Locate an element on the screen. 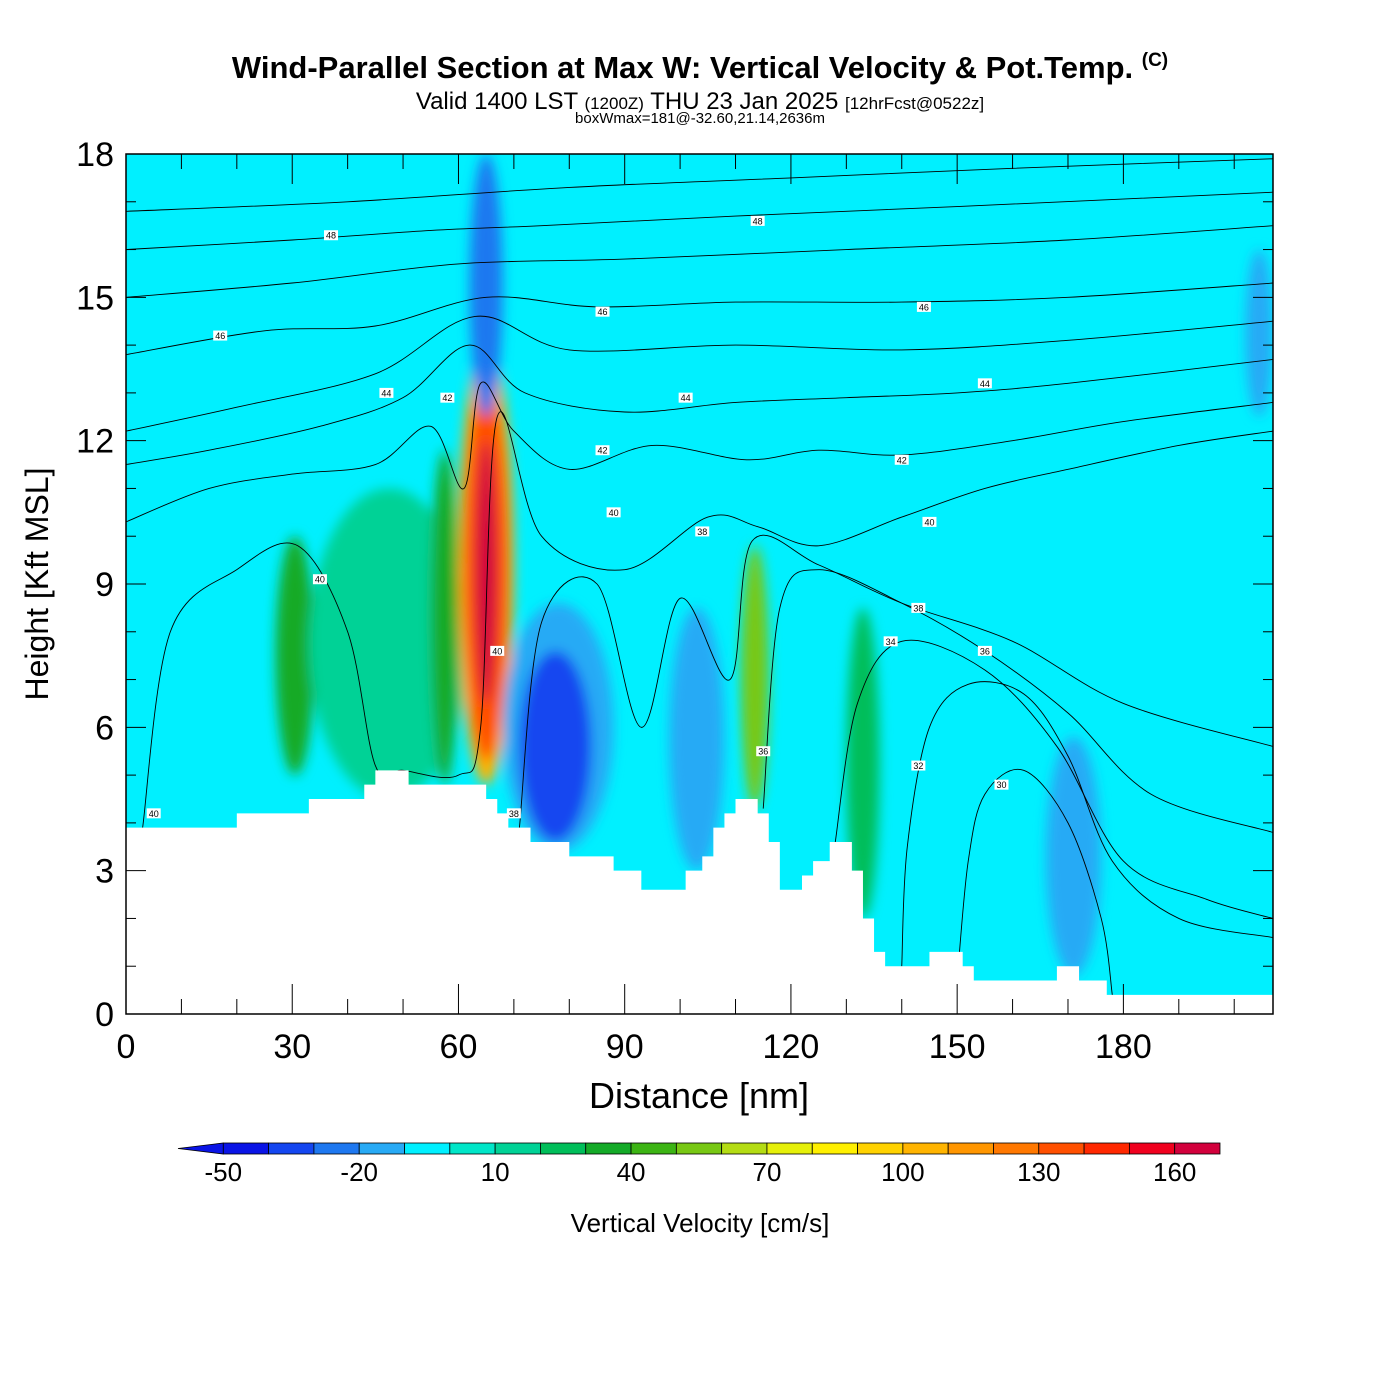  colorbar-label: Vertical Velocity [cm/s] is located at coordinates (700, 1223).